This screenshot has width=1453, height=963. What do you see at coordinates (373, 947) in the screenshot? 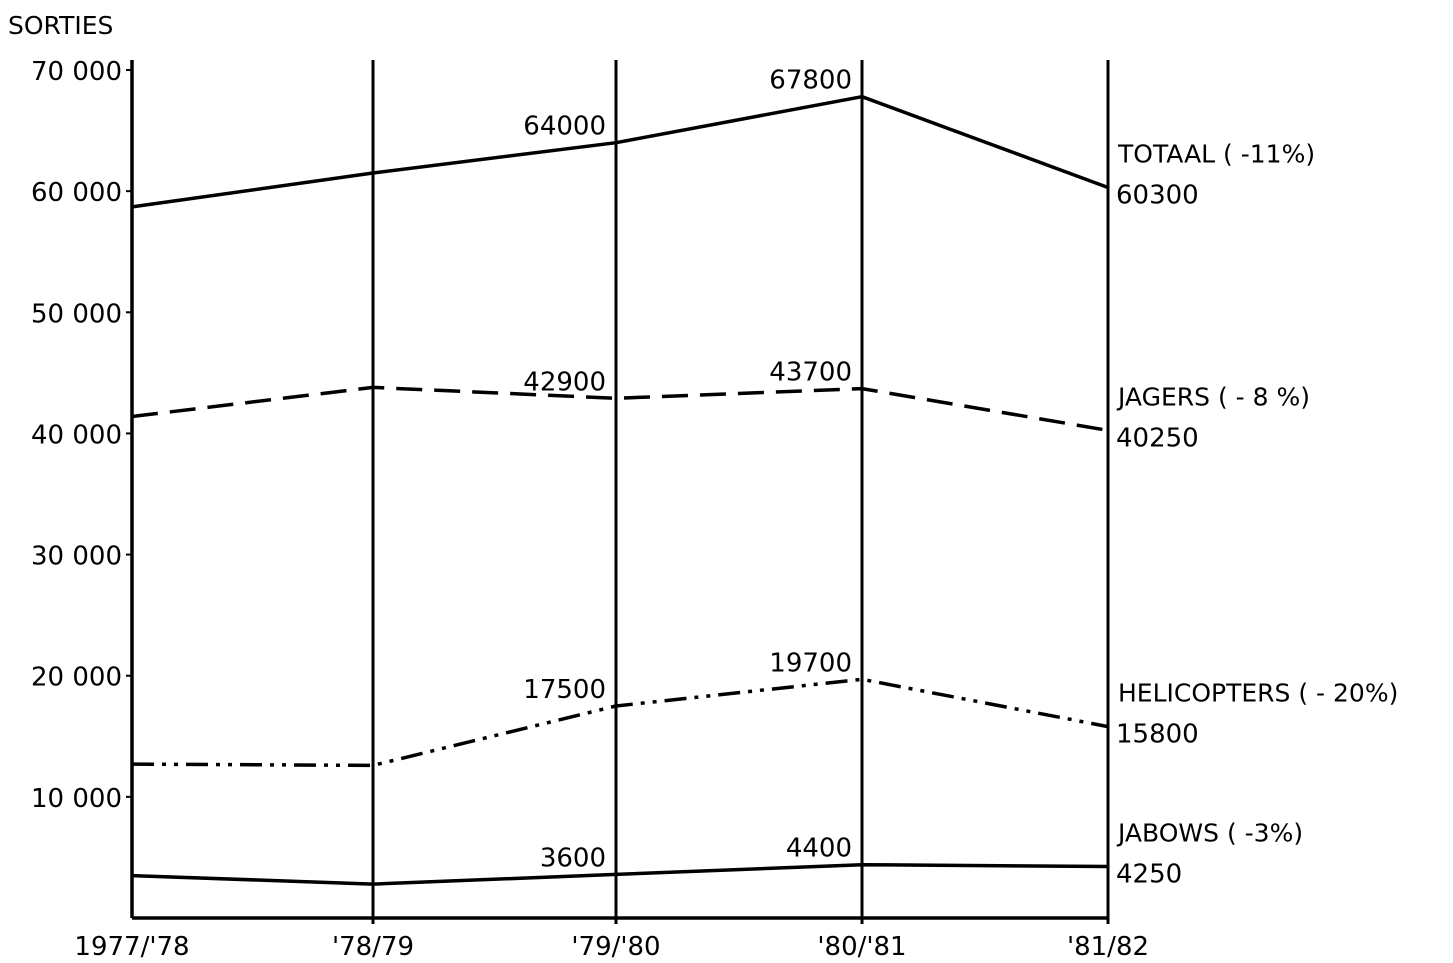
I see `x-tick-label-2: '78/79` at bounding box center [373, 947].